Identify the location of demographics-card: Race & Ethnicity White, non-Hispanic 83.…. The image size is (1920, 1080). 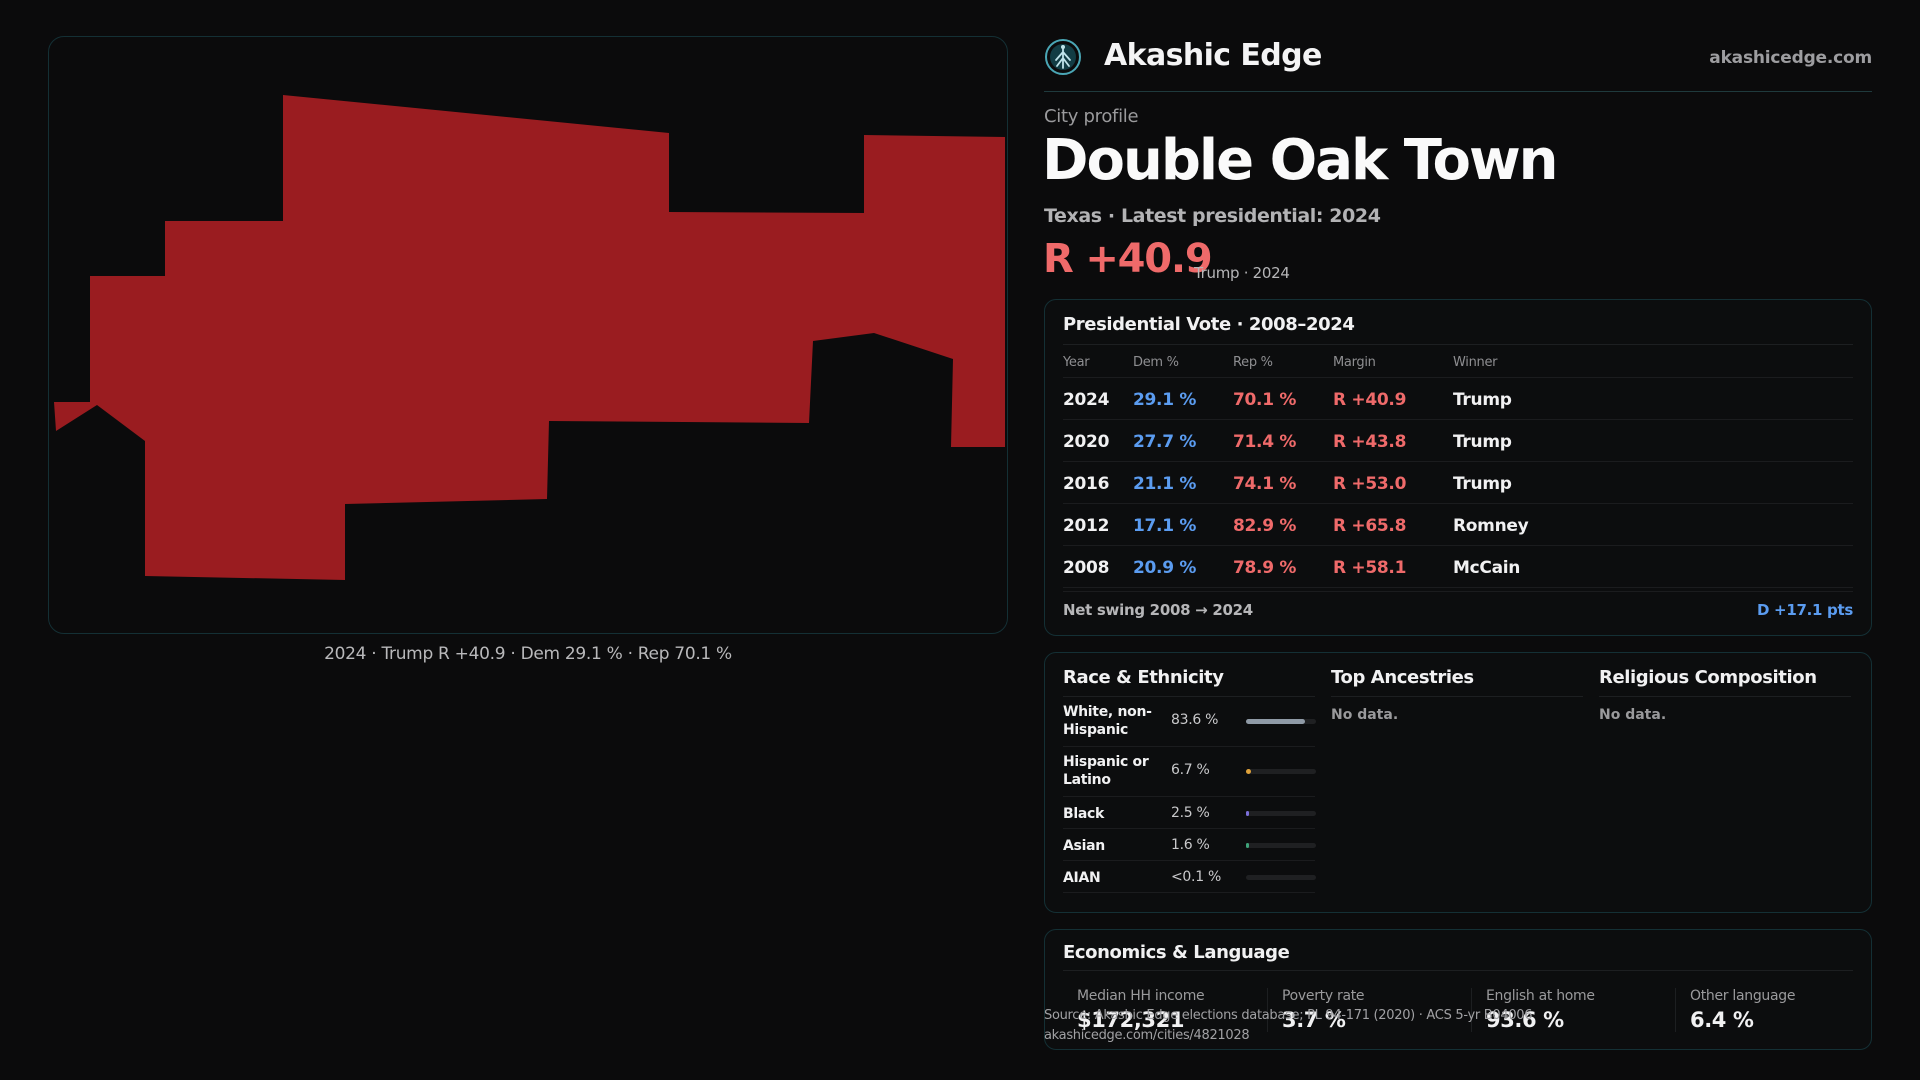
(1458, 782).